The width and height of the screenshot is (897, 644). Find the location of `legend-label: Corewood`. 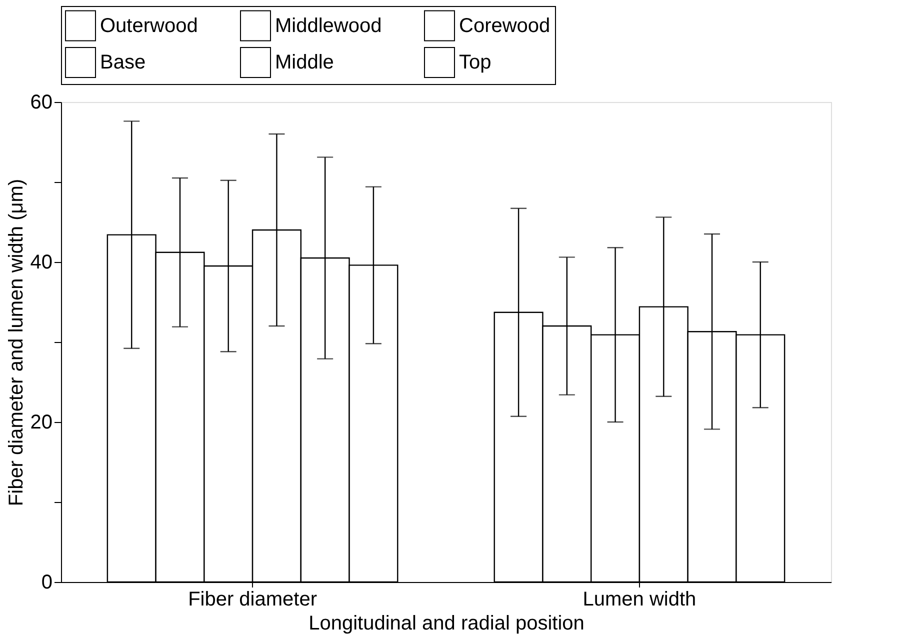

legend-label: Corewood is located at coordinates (504, 25).